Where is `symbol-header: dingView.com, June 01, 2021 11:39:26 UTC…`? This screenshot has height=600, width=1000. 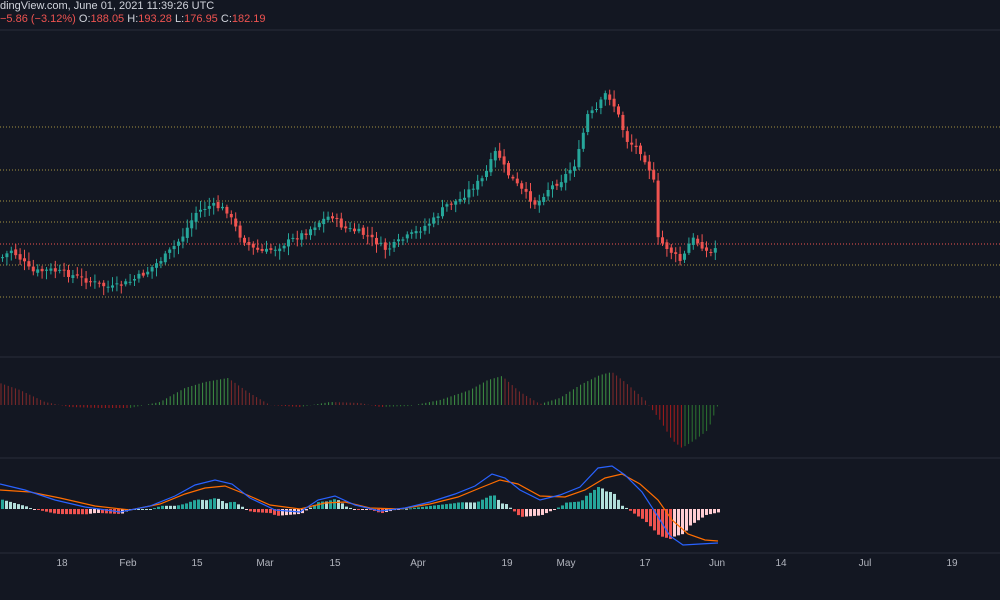 symbol-header: dingView.com, June 01, 2021 11:39:26 UTC… is located at coordinates (500, 12).